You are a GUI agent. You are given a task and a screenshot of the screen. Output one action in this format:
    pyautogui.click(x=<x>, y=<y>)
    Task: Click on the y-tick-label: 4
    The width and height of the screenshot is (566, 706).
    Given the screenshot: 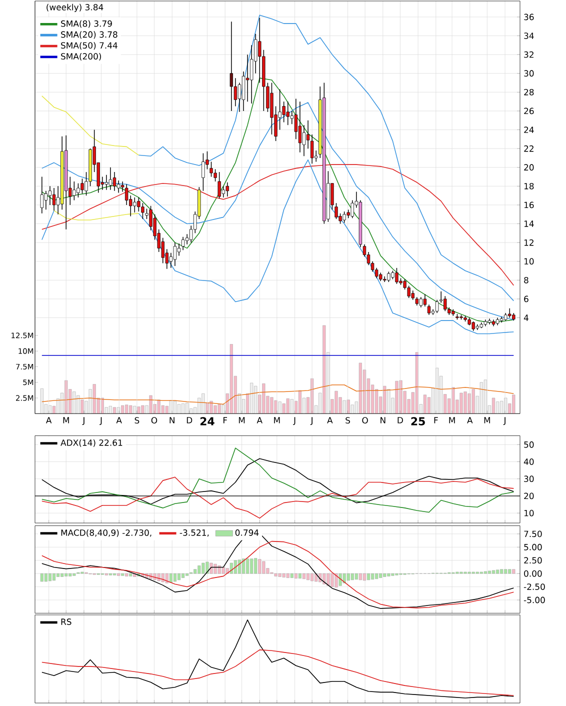 What is the action you would take?
    pyautogui.click(x=526, y=317)
    